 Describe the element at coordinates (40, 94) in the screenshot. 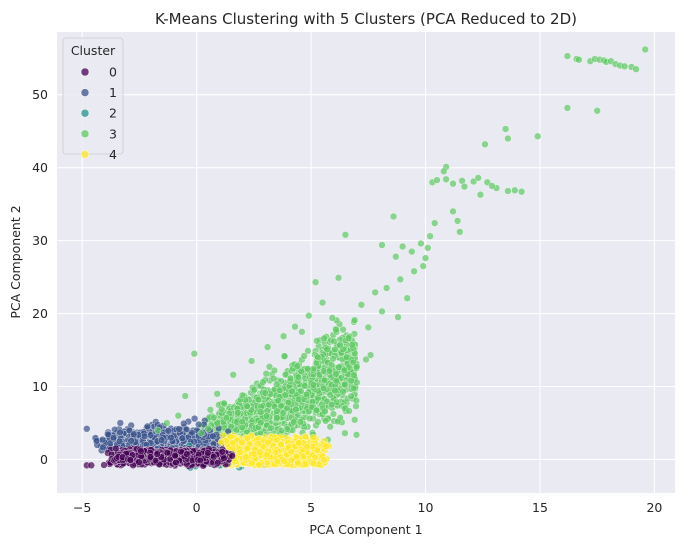

I see `y-tick-label: 50` at that location.